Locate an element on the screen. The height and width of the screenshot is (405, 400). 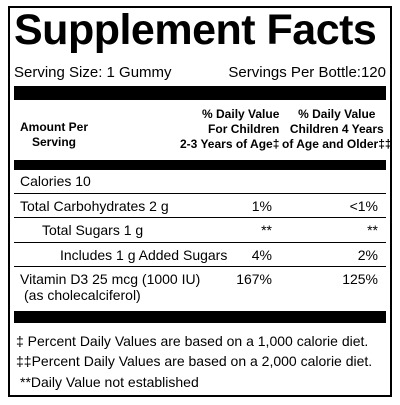
dv-children: 4% is located at coordinates (261, 255).